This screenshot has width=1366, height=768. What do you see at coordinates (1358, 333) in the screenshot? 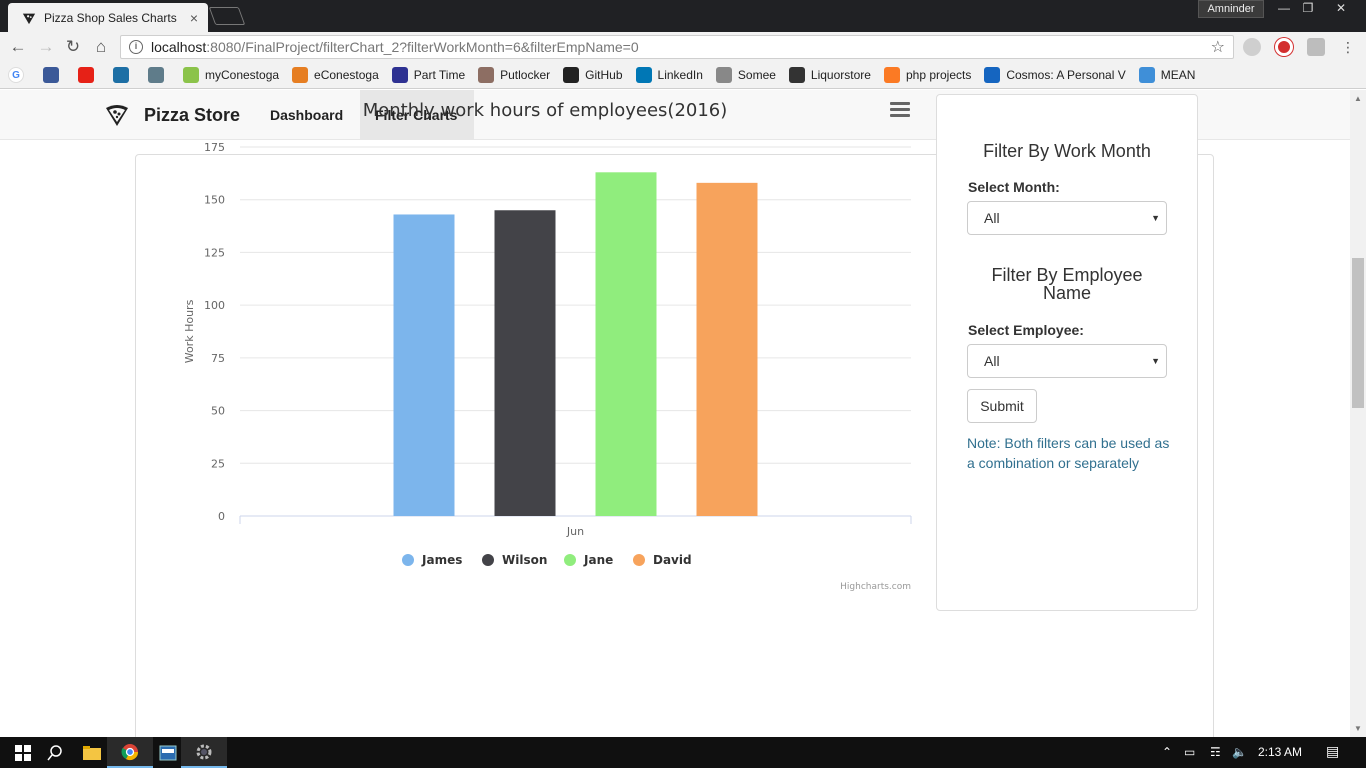
I see `scrollbar-thumb` at bounding box center [1358, 333].